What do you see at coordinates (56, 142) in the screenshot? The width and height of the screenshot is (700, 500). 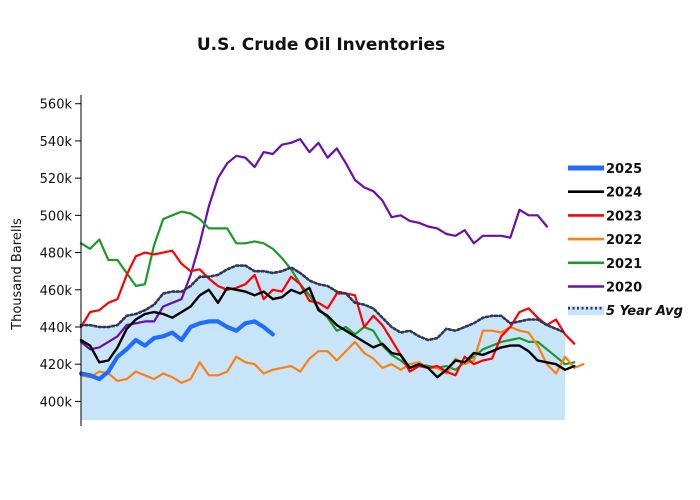 I see `y-tick-label: 540k` at bounding box center [56, 142].